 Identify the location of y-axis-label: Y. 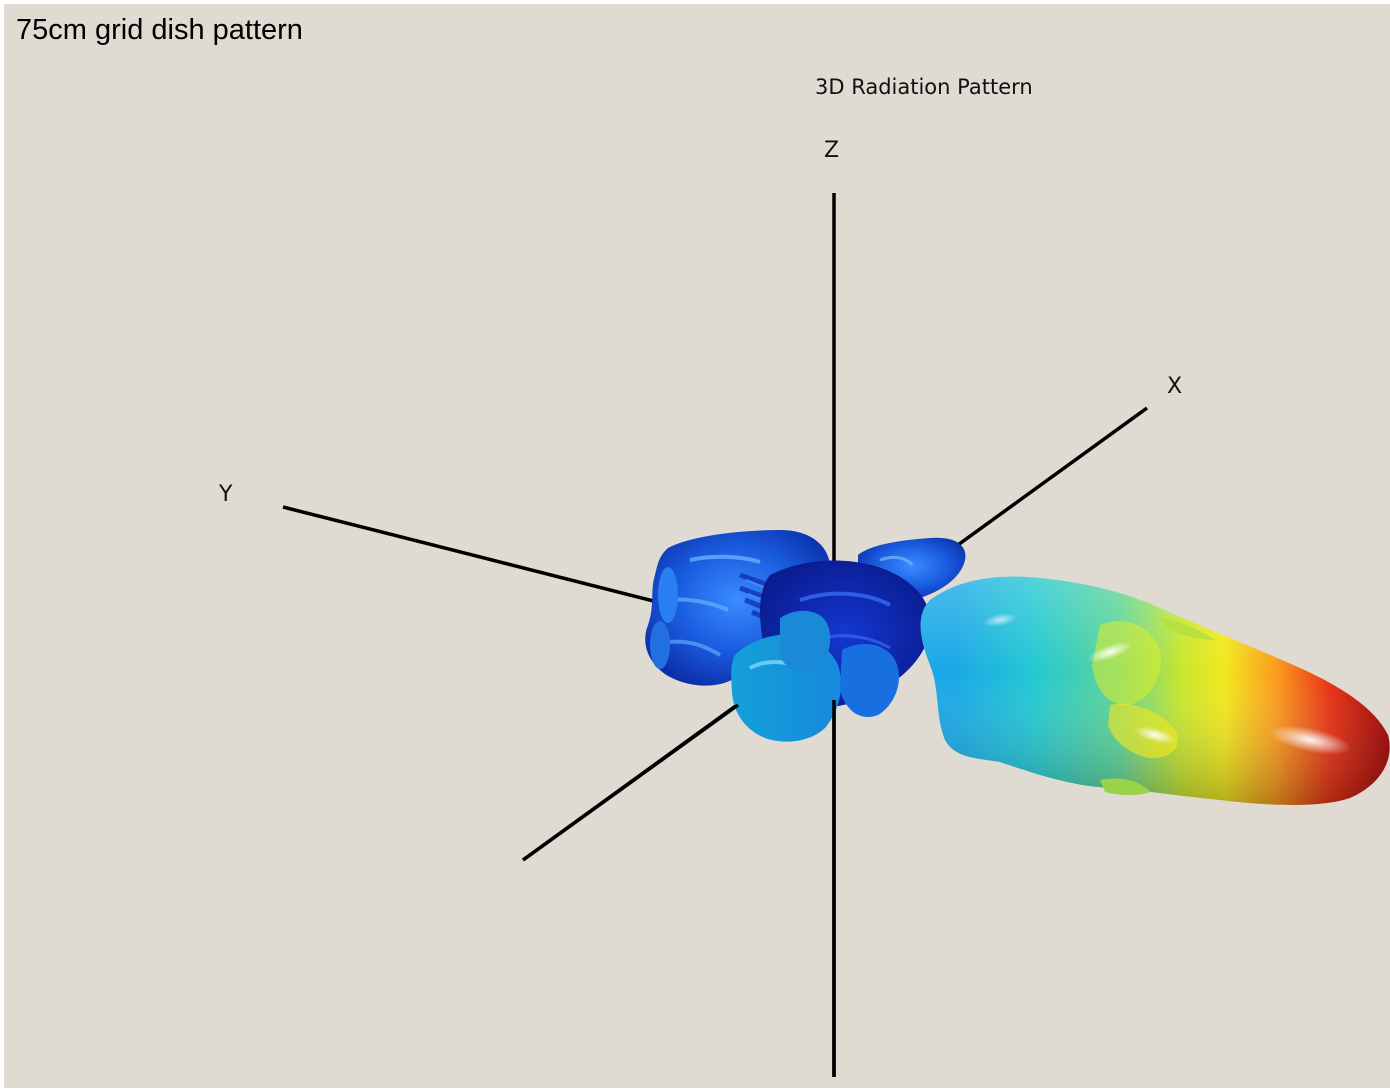
(225, 494).